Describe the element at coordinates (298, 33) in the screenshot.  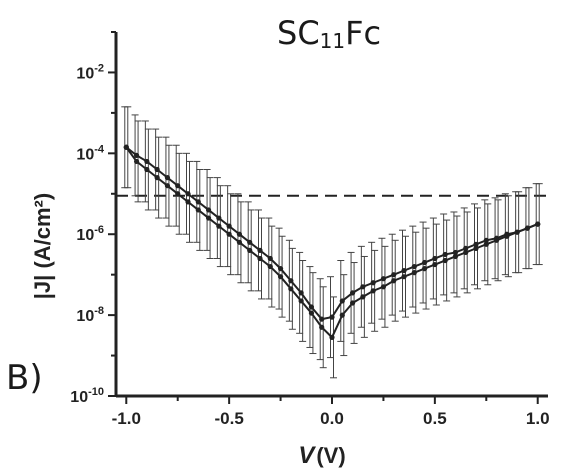
I see `title-main: SC` at that location.